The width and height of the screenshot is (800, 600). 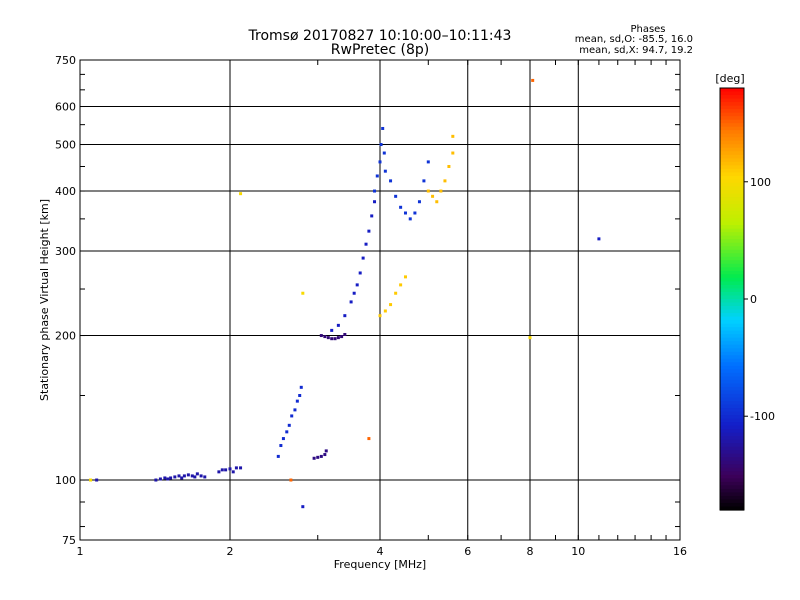 I want to click on x-tick-label: 6, so click(x=467, y=551).